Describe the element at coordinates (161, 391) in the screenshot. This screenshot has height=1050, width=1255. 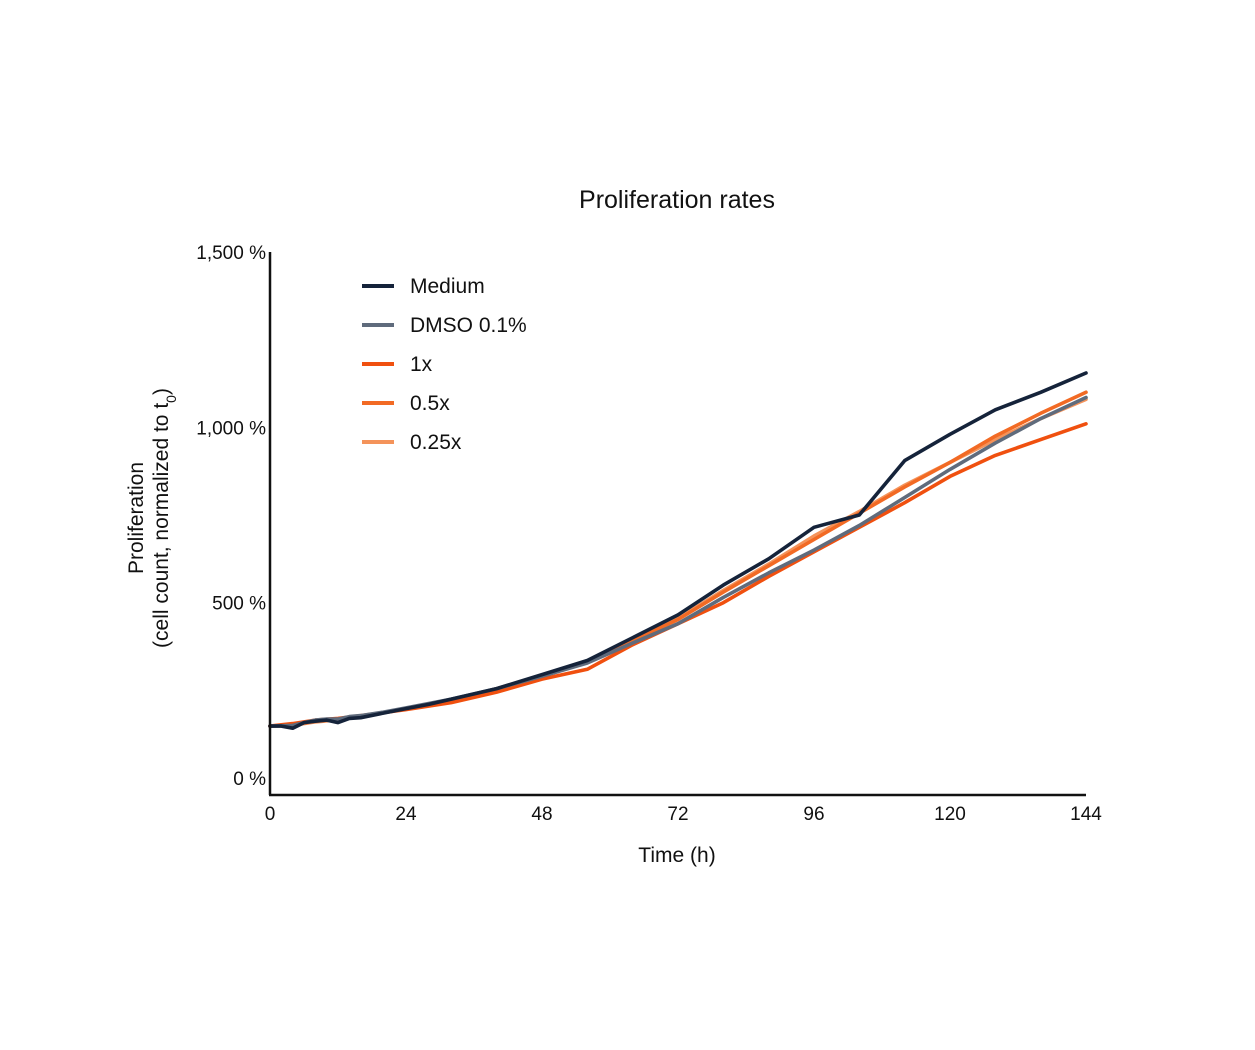
I see `y-axis-label-suffix: )` at that location.